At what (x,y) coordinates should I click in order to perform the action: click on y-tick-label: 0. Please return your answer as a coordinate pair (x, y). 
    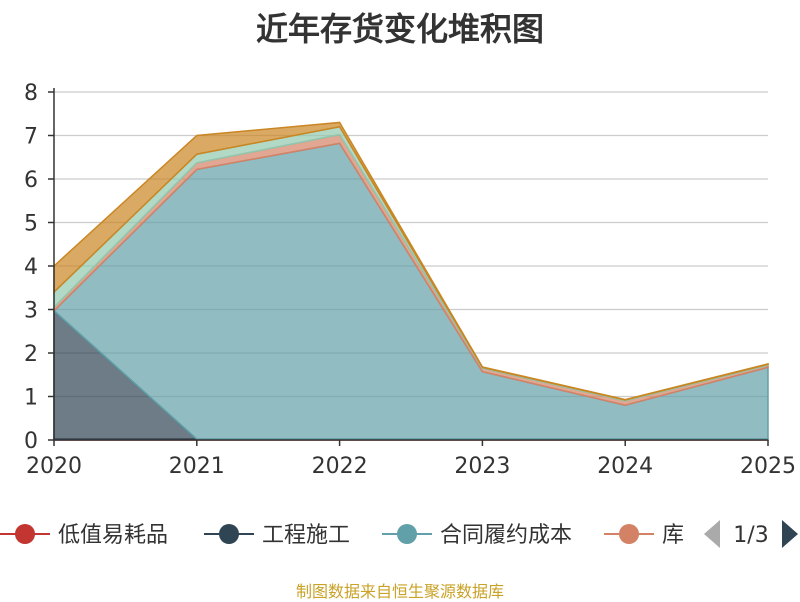
    Looking at the image, I should click on (31, 441).